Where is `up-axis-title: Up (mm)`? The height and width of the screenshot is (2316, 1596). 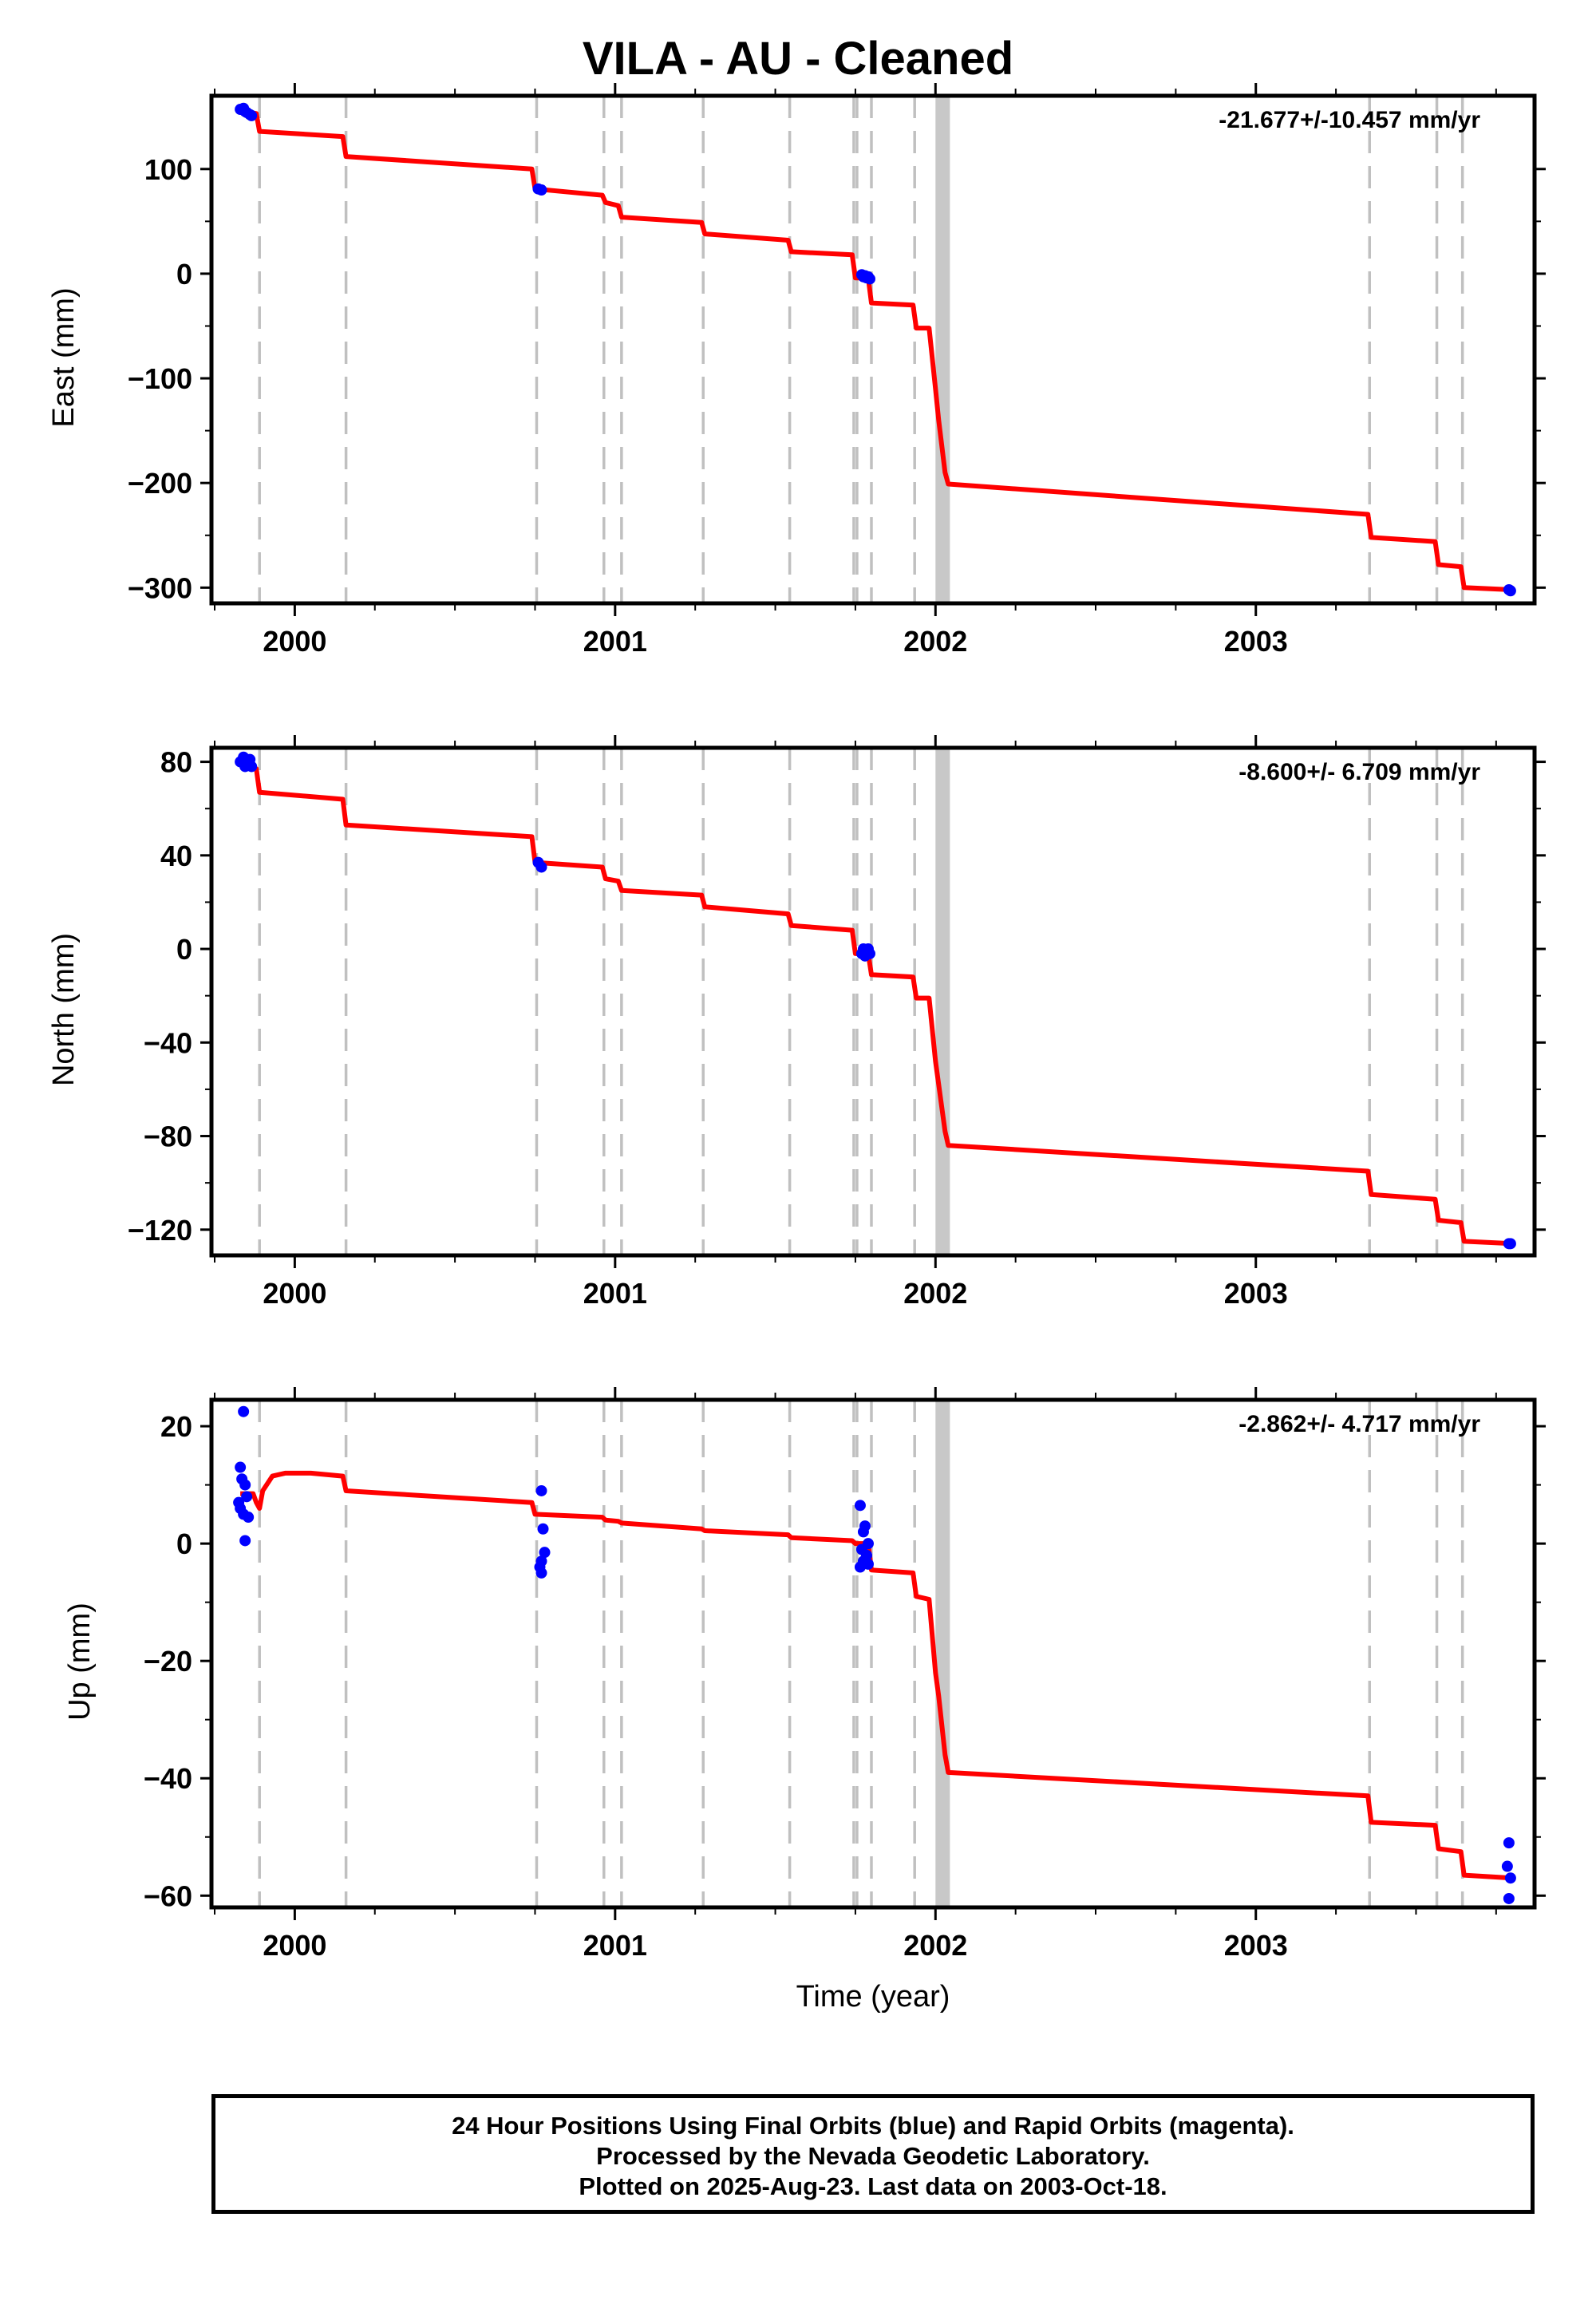 up-axis-title: Up (mm) is located at coordinates (80, 1662).